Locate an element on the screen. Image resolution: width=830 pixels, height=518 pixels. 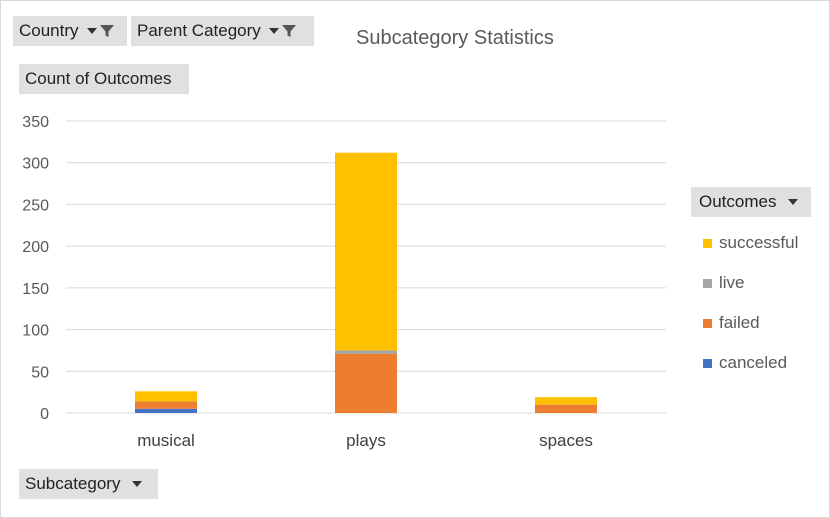
subcategory-field-label: Subcategory is located at coordinates (73, 483).